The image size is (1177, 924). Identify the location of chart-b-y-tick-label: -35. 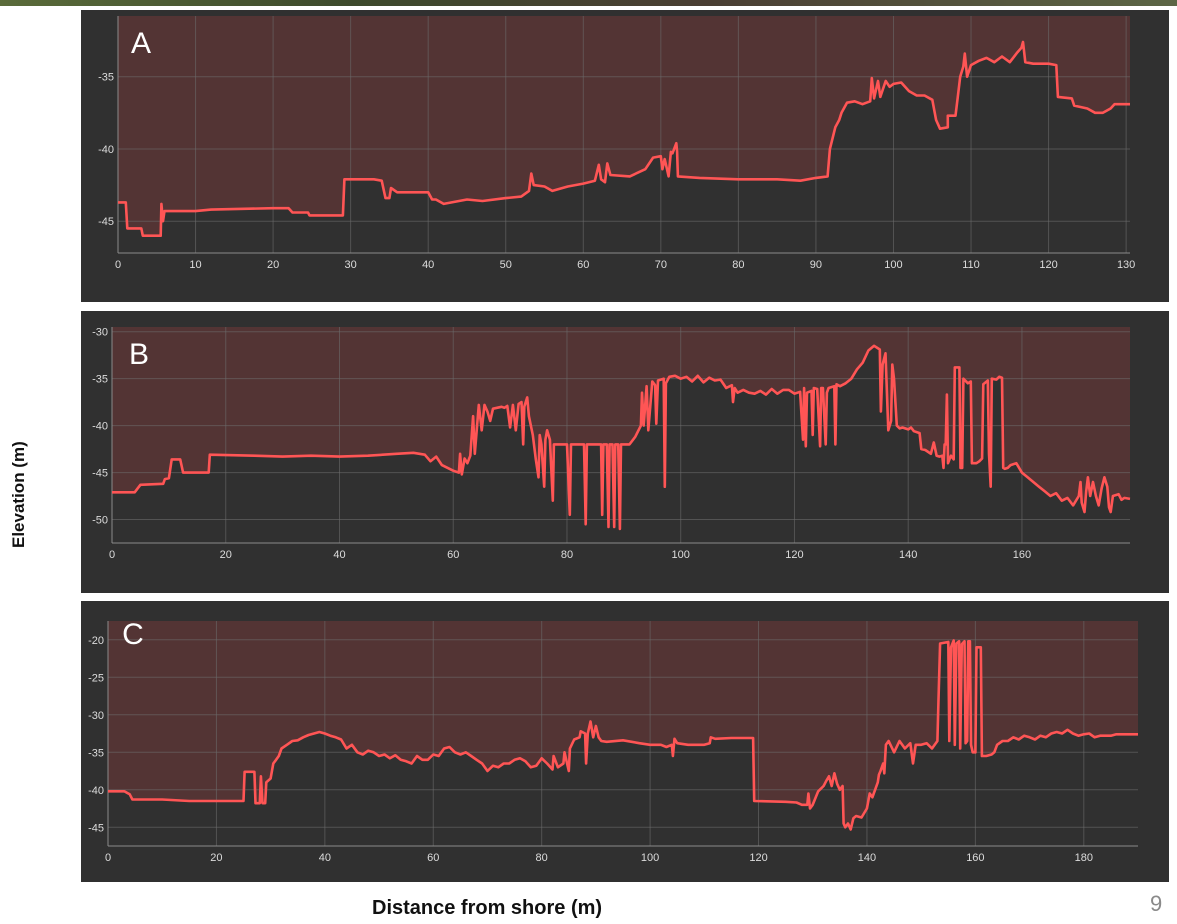
(100, 380).